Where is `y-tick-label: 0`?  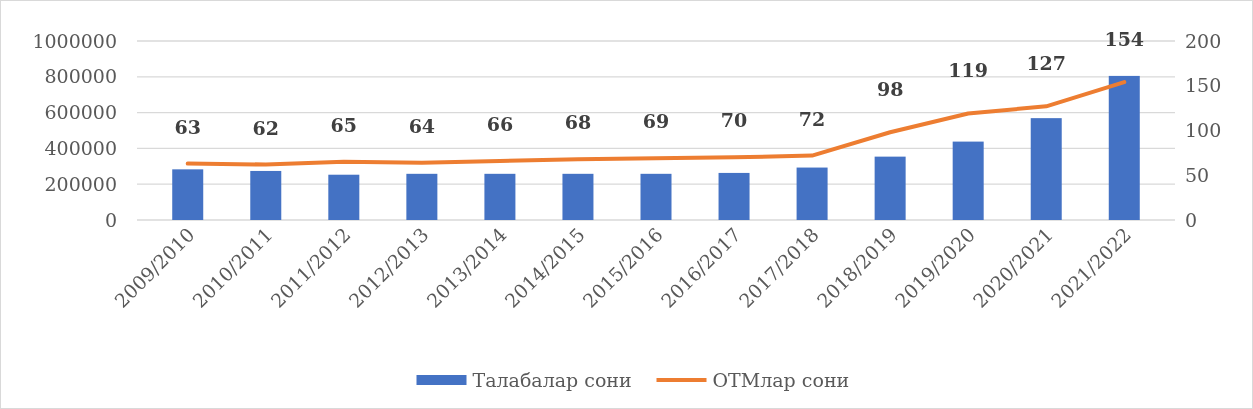 y-tick-label: 0 is located at coordinates (110, 219).